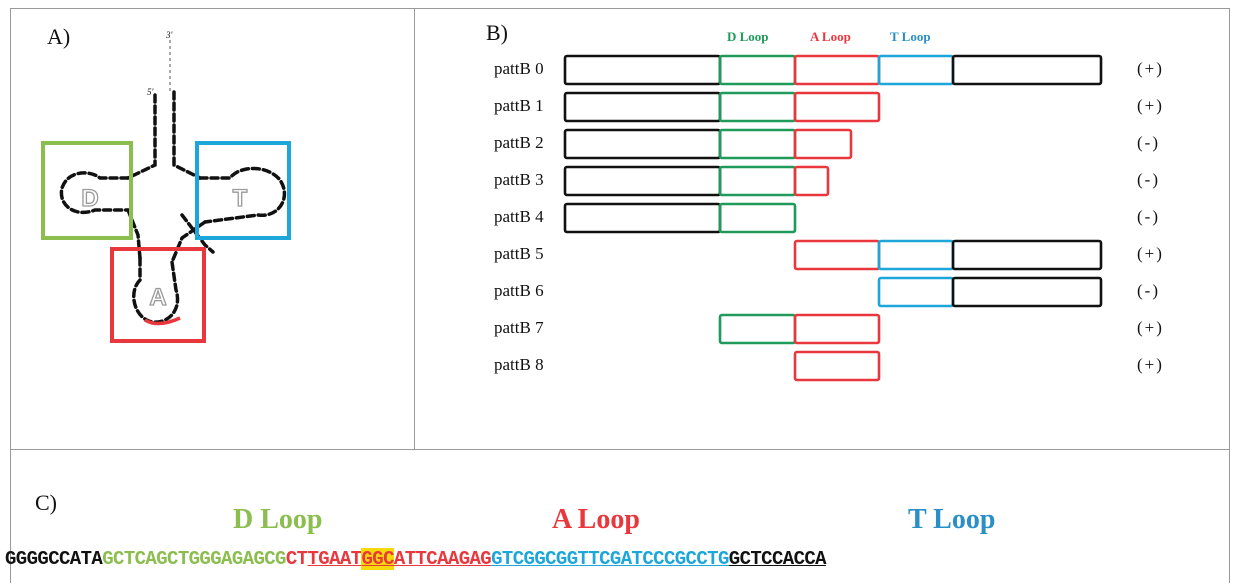 The width and height of the screenshot is (1240, 584). I want to click on t-loop-box, so click(243, 190).